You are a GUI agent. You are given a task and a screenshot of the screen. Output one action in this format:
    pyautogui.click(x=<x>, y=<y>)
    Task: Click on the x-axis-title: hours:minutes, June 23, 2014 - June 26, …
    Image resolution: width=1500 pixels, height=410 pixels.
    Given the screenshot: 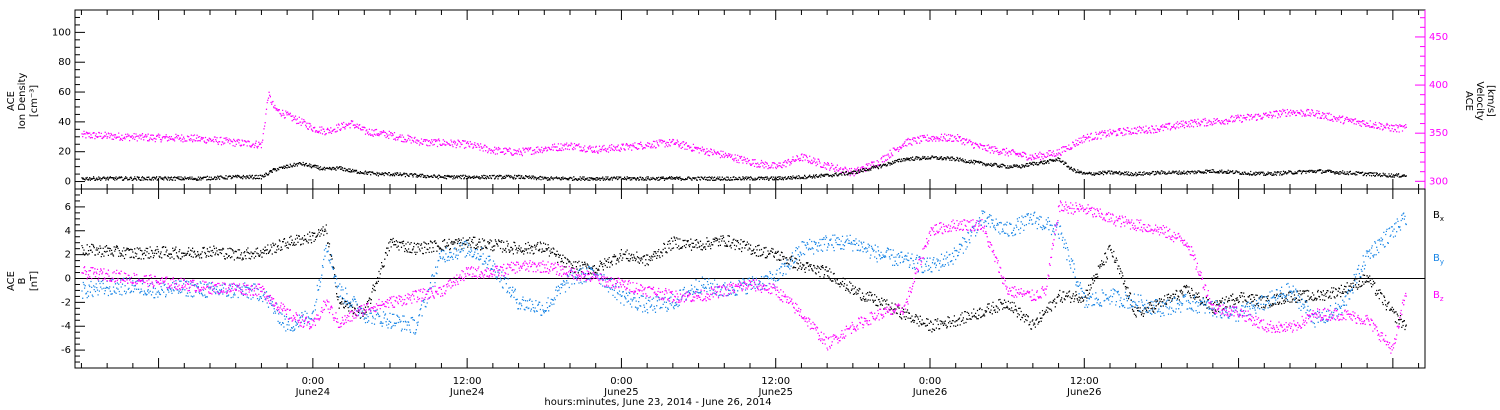 What is the action you would take?
    pyautogui.click(x=657, y=402)
    